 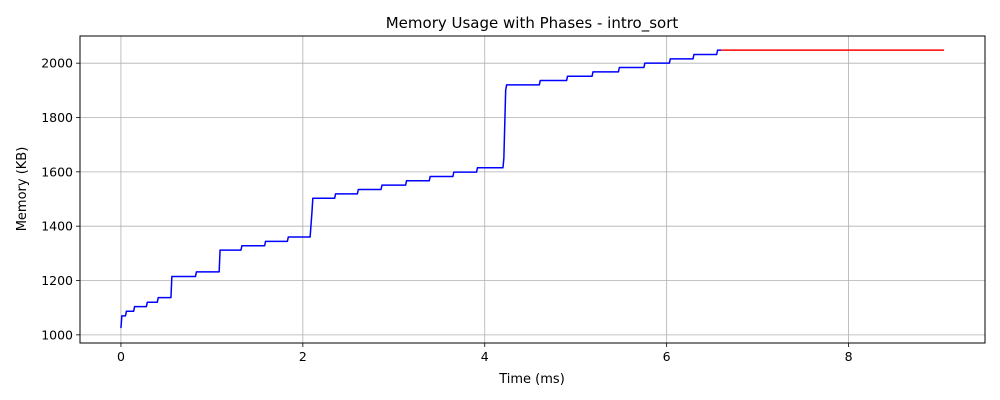 What do you see at coordinates (22, 189) in the screenshot?
I see `y-axis-label: Memory (KB)` at bounding box center [22, 189].